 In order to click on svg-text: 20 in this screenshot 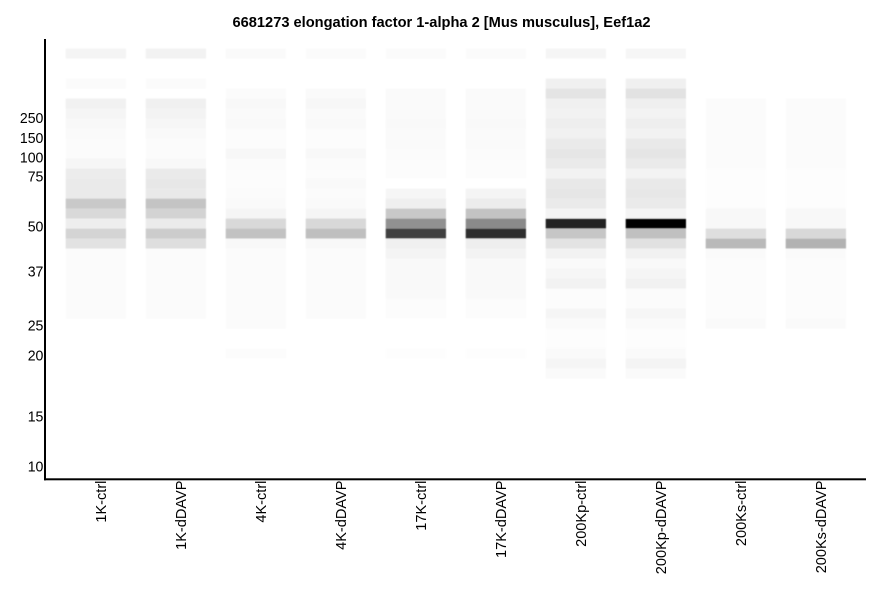, I will do `click(36, 356)`.